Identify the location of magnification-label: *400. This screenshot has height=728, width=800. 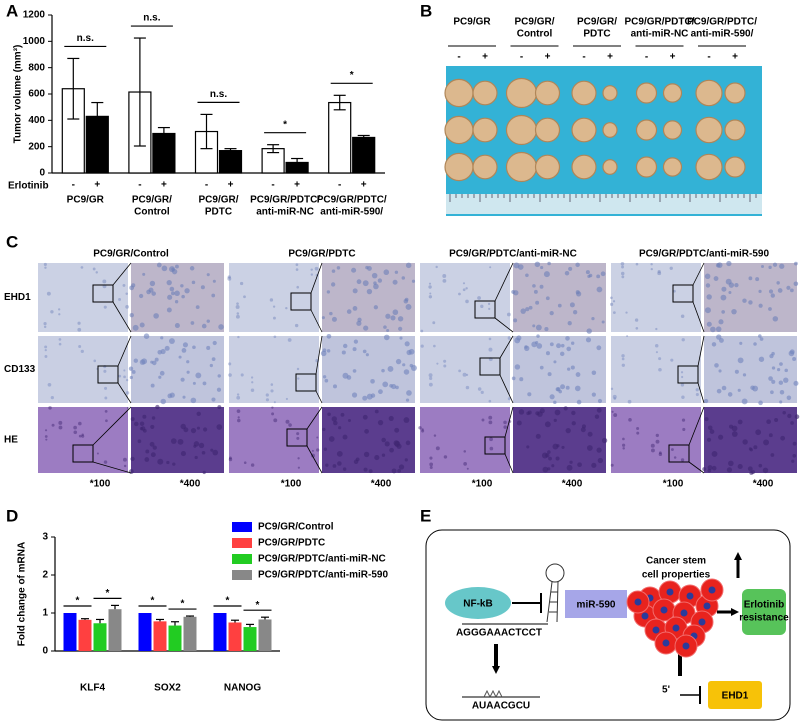
(381, 484).